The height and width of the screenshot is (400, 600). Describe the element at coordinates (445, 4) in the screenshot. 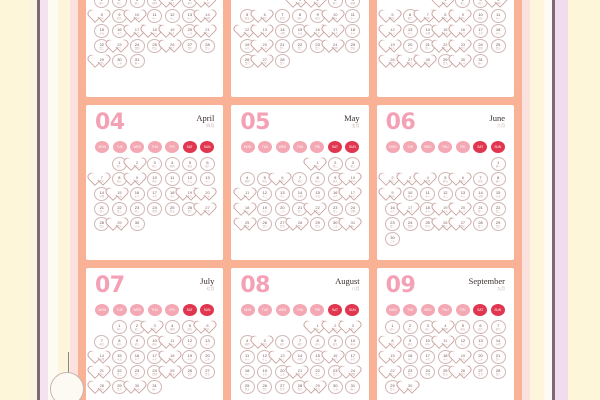

I see `day-cell-heart: 1初一` at that location.